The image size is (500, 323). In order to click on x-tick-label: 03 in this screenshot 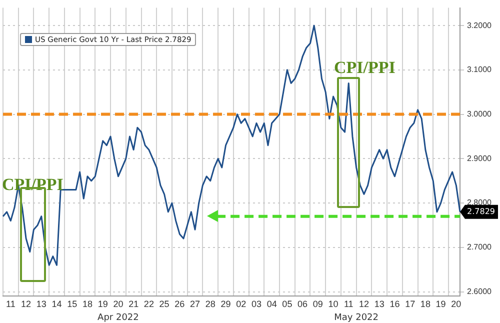, I will do `click(256, 304)`.